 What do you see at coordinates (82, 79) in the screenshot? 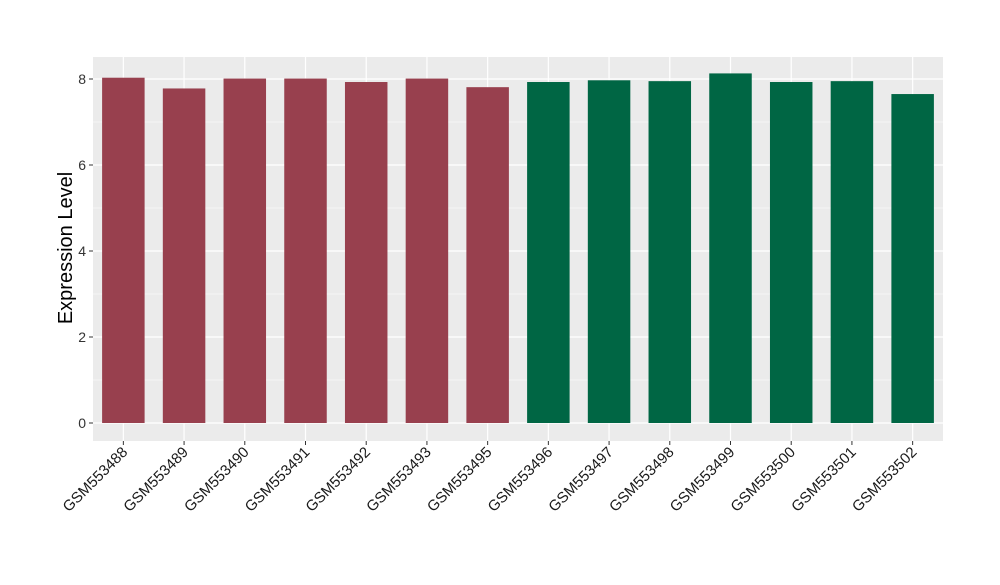
I see `y-tick-label: 8` at bounding box center [82, 79].